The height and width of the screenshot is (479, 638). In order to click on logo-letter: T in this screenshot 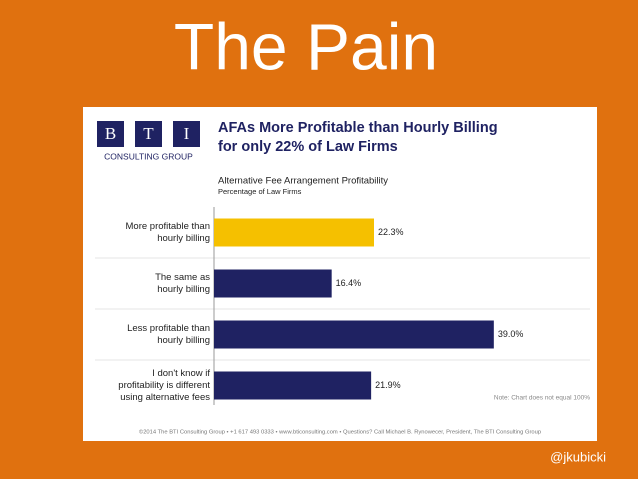, I will do `click(148, 133)`.